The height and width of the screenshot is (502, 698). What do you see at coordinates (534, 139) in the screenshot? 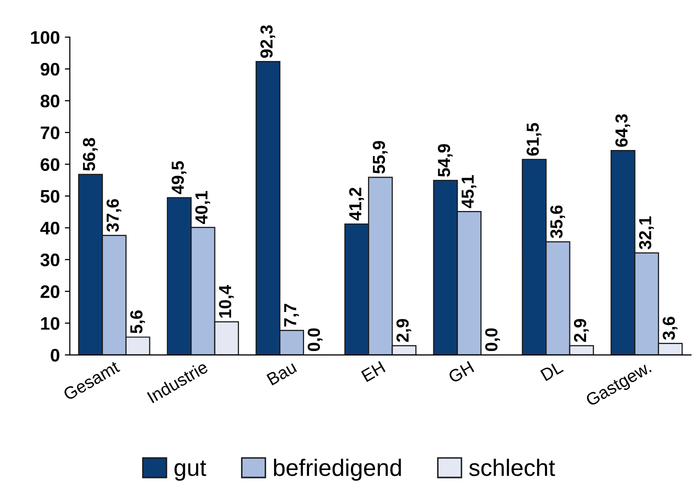
I see `data-label: 61,5` at bounding box center [534, 139].